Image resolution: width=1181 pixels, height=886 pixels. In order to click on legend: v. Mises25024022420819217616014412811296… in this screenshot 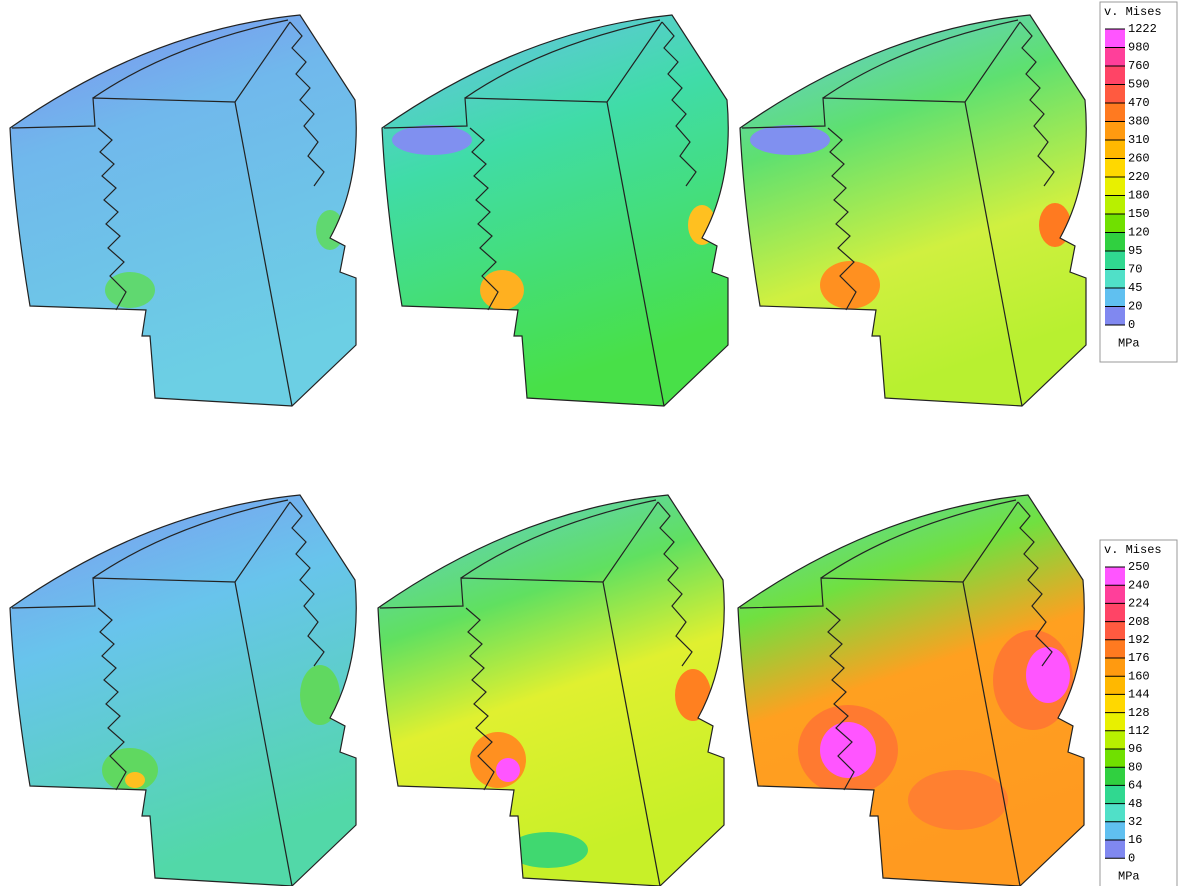, I will do `click(1138, 712)`.